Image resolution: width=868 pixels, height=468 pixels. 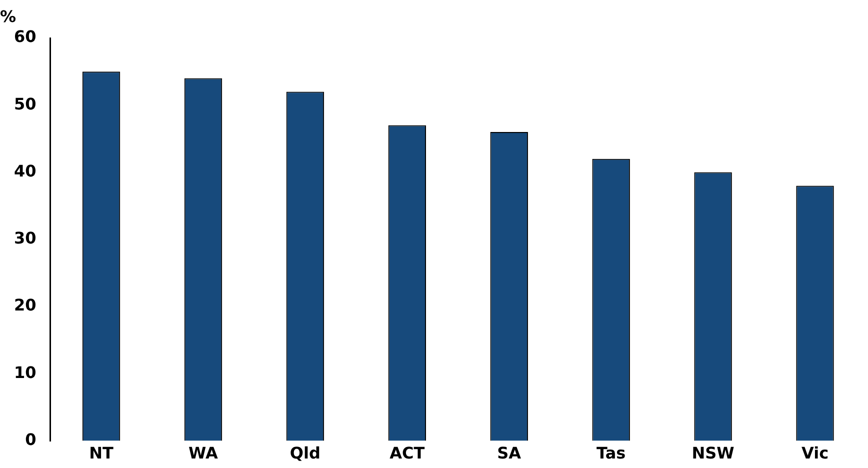 What do you see at coordinates (25, 170) in the screenshot?
I see `y-tick-label: 40` at bounding box center [25, 170].